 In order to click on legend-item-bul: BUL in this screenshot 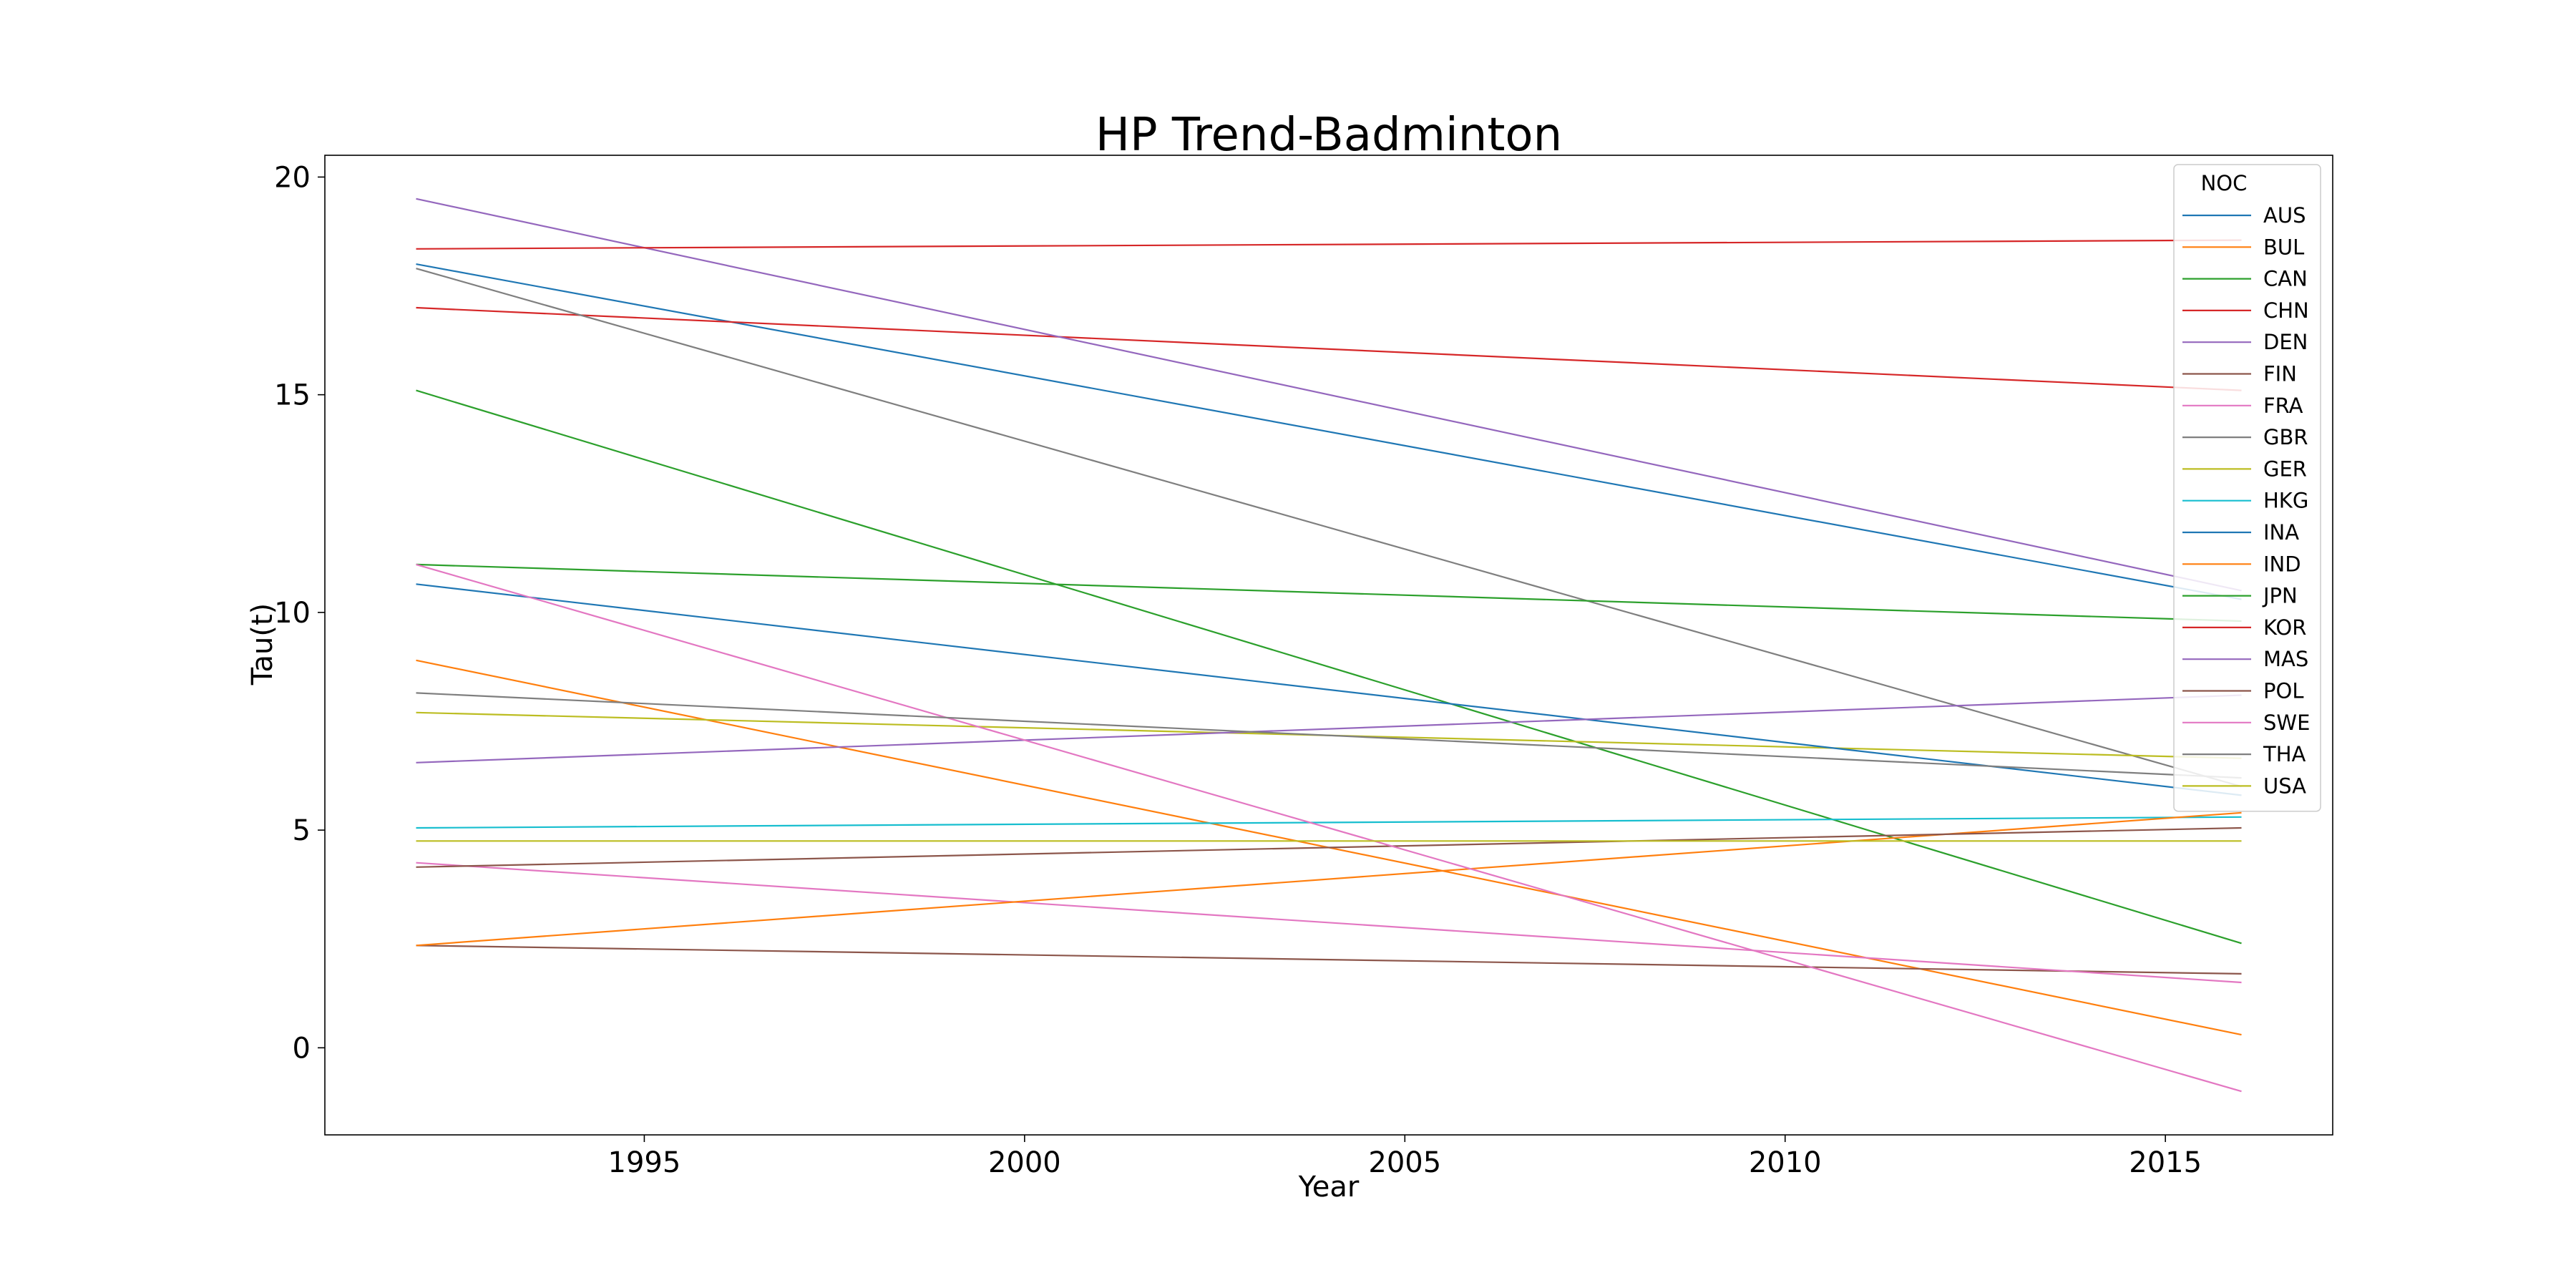, I will do `click(2243, 247)`.